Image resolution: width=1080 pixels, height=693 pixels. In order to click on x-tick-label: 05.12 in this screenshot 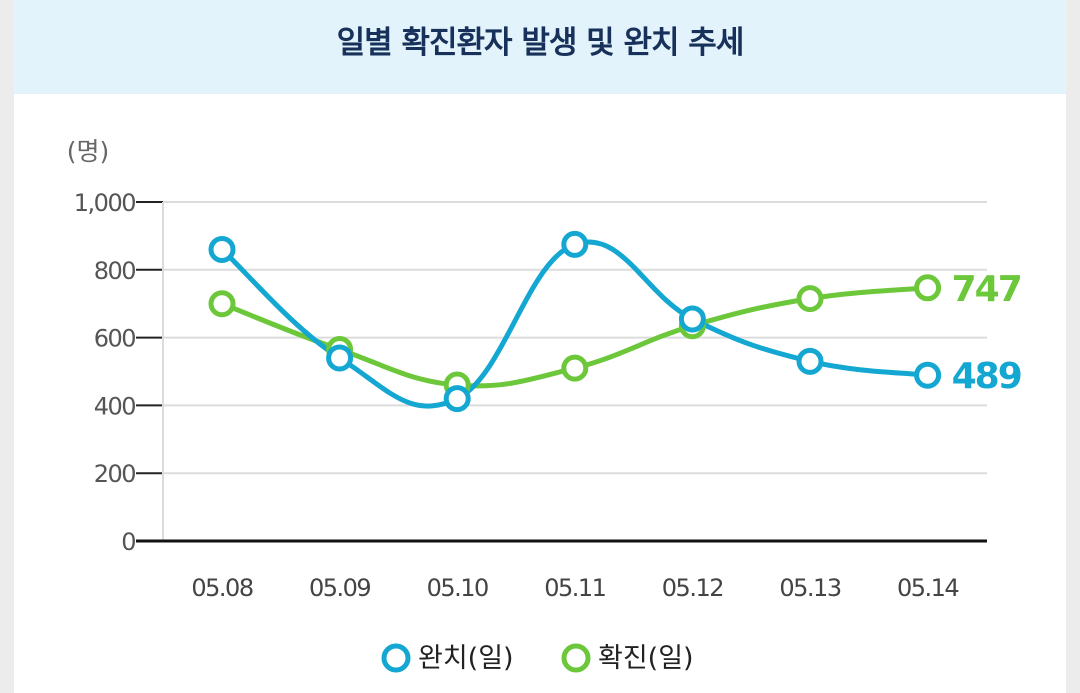, I will do `click(692, 588)`.